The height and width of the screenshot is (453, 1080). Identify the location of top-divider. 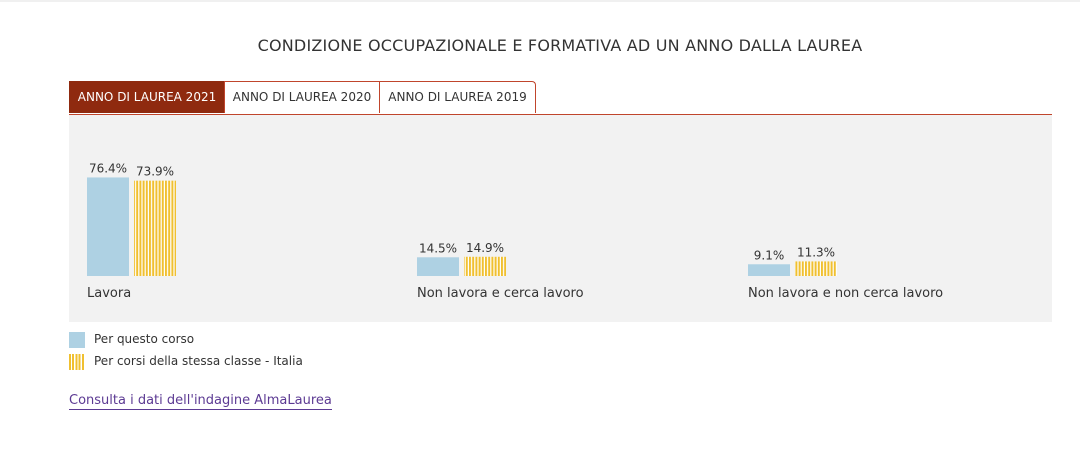
(540, 1).